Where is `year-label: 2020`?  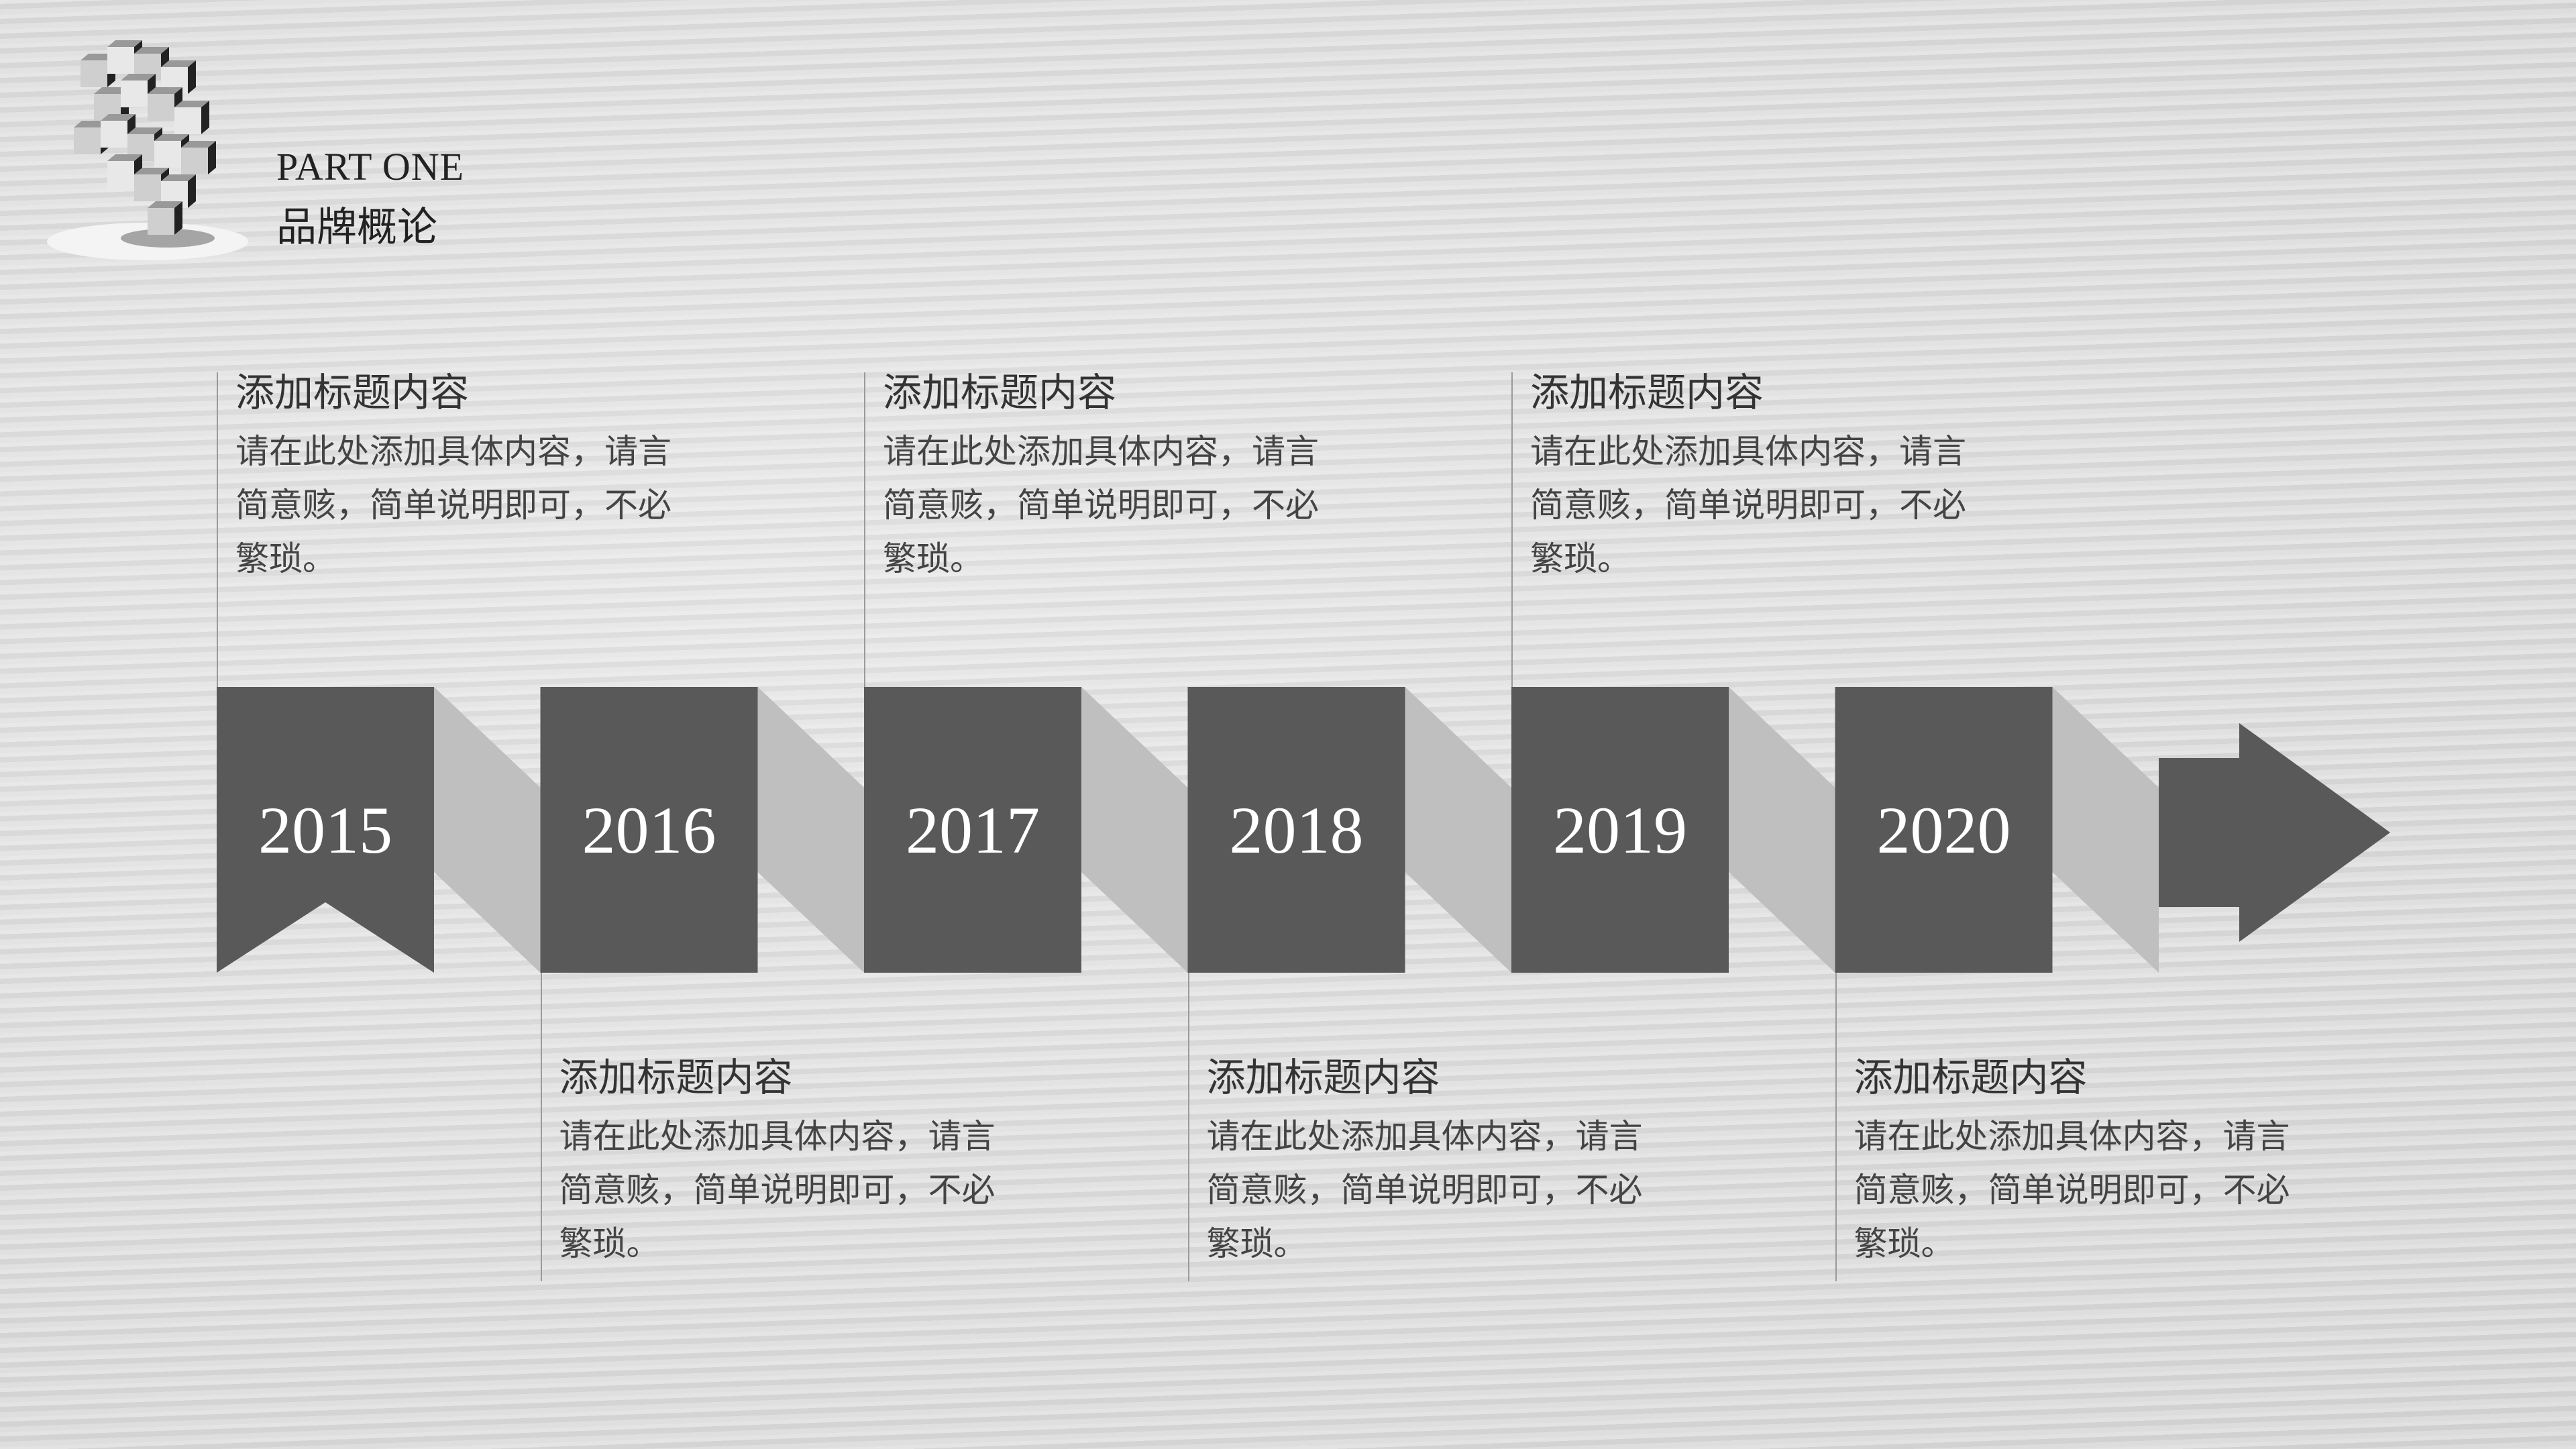 year-label: 2020 is located at coordinates (1943, 829).